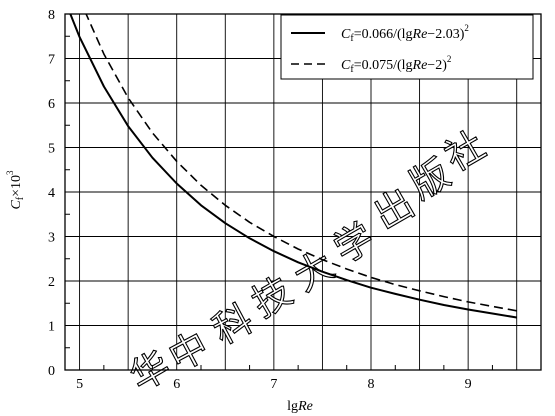  I want to click on x-tick-label: 6, so click(176, 384).